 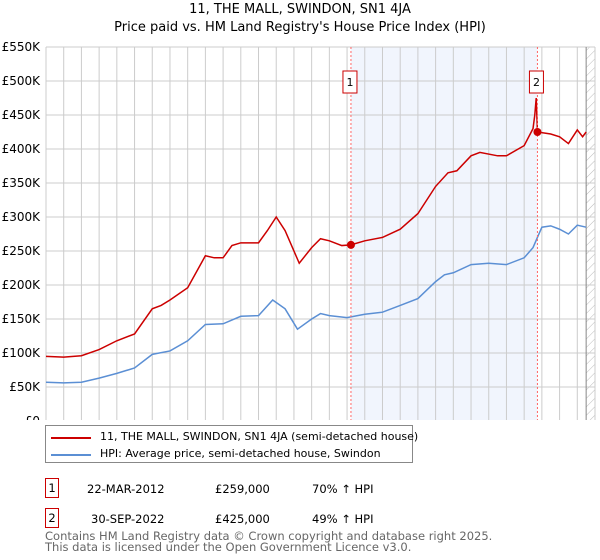 I want to click on transaction-price: £259,000, so click(x=242, y=489).